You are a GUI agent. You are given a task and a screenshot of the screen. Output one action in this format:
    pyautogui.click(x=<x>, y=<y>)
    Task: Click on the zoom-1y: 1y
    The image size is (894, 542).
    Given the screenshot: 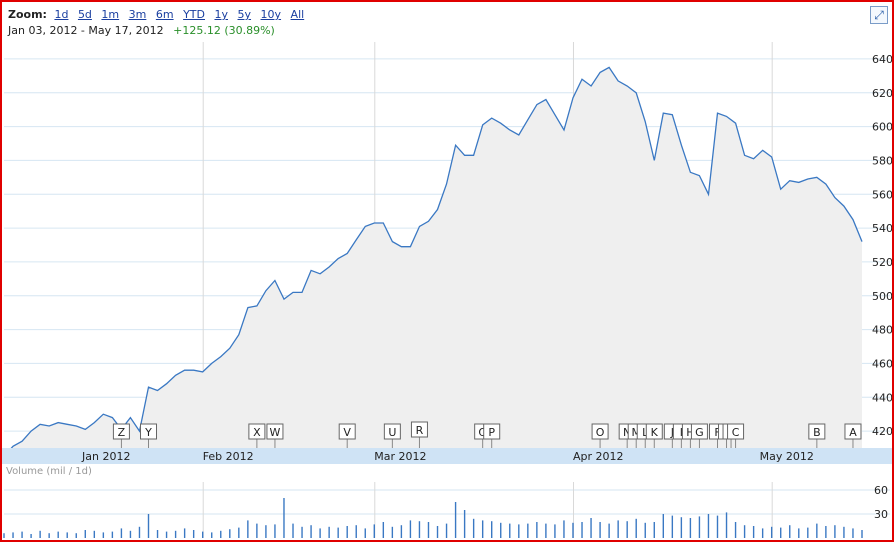 What is the action you would take?
    pyautogui.click(x=221, y=14)
    